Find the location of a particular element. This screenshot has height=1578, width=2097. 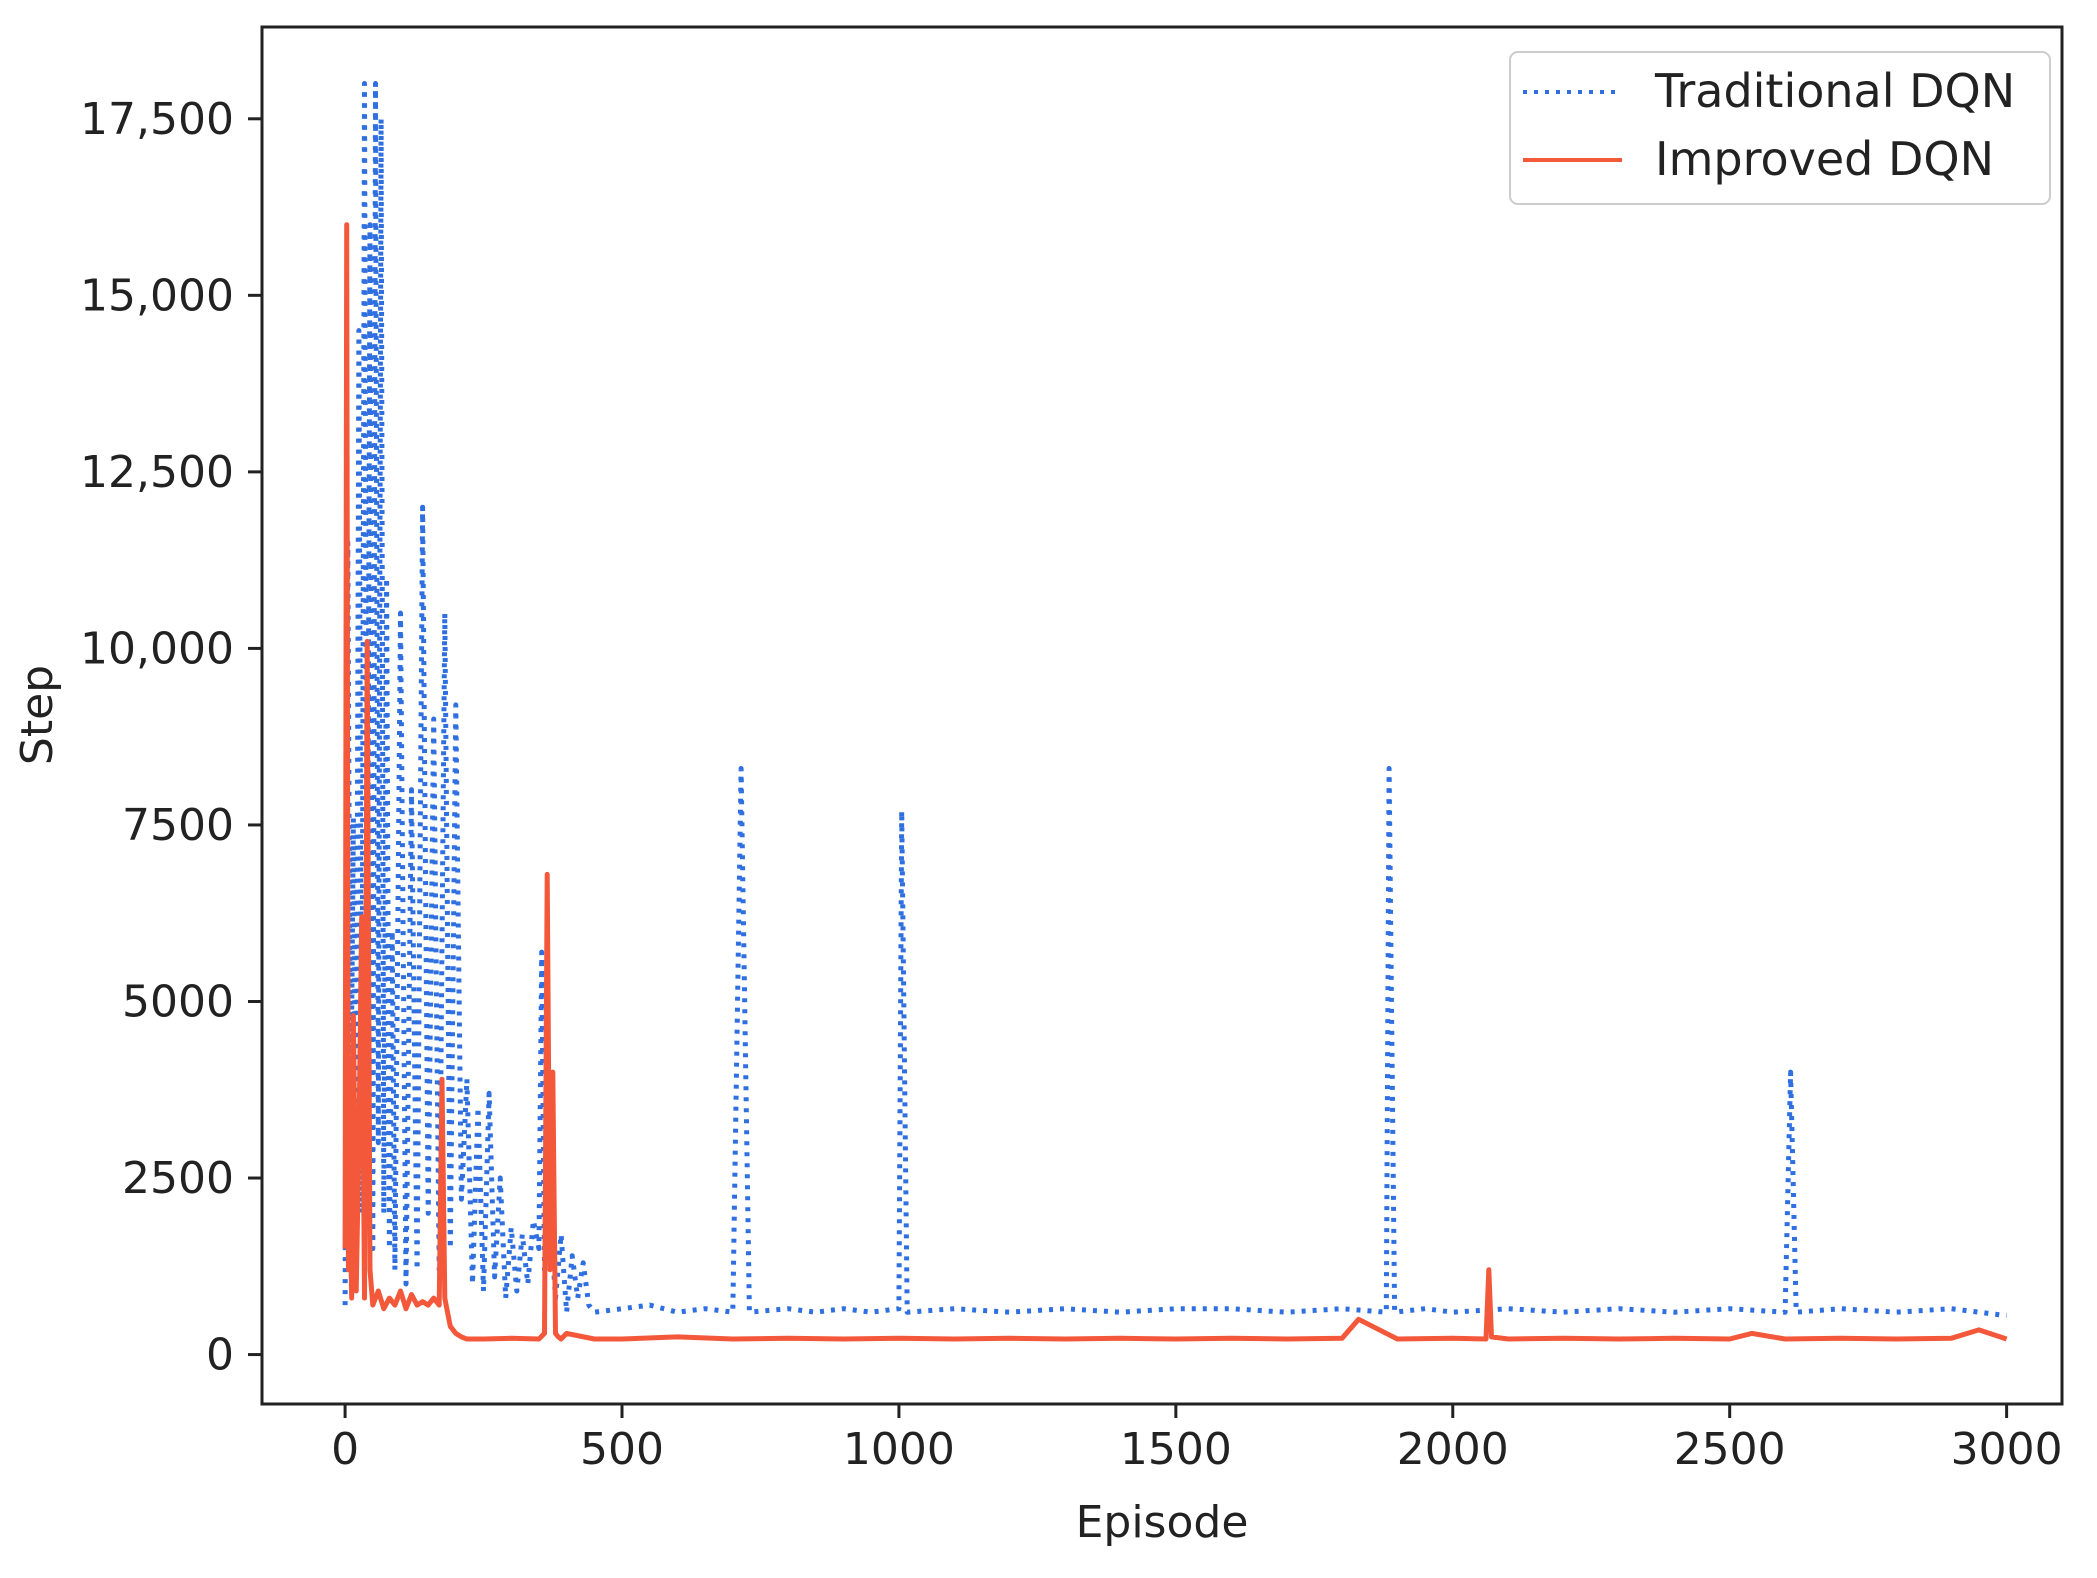

legend-box is located at coordinates (1780, 128).